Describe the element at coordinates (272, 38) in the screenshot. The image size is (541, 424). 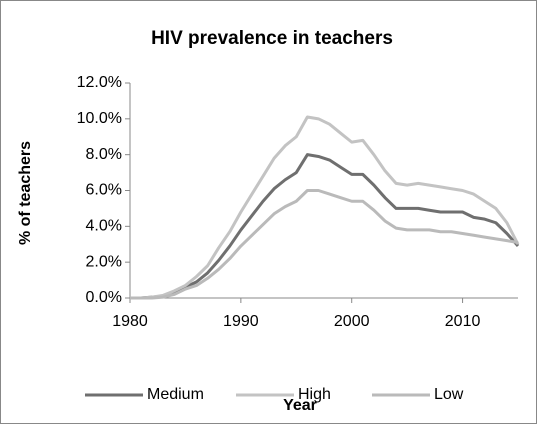
I see `chart-title: HIV prevalence in teachers` at that location.